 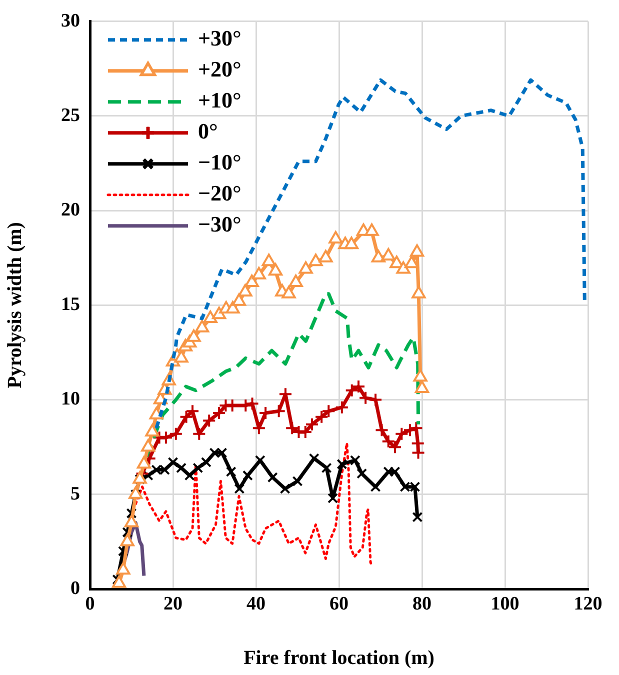 What do you see at coordinates (588, 603) in the screenshot?
I see `x-tick-label: 120` at bounding box center [588, 603].